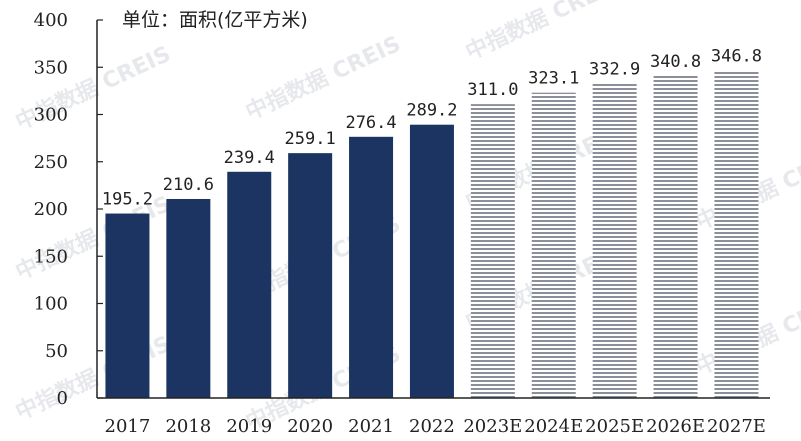 This screenshot has width=801, height=441. I want to click on data-label: 276.4, so click(370, 123).